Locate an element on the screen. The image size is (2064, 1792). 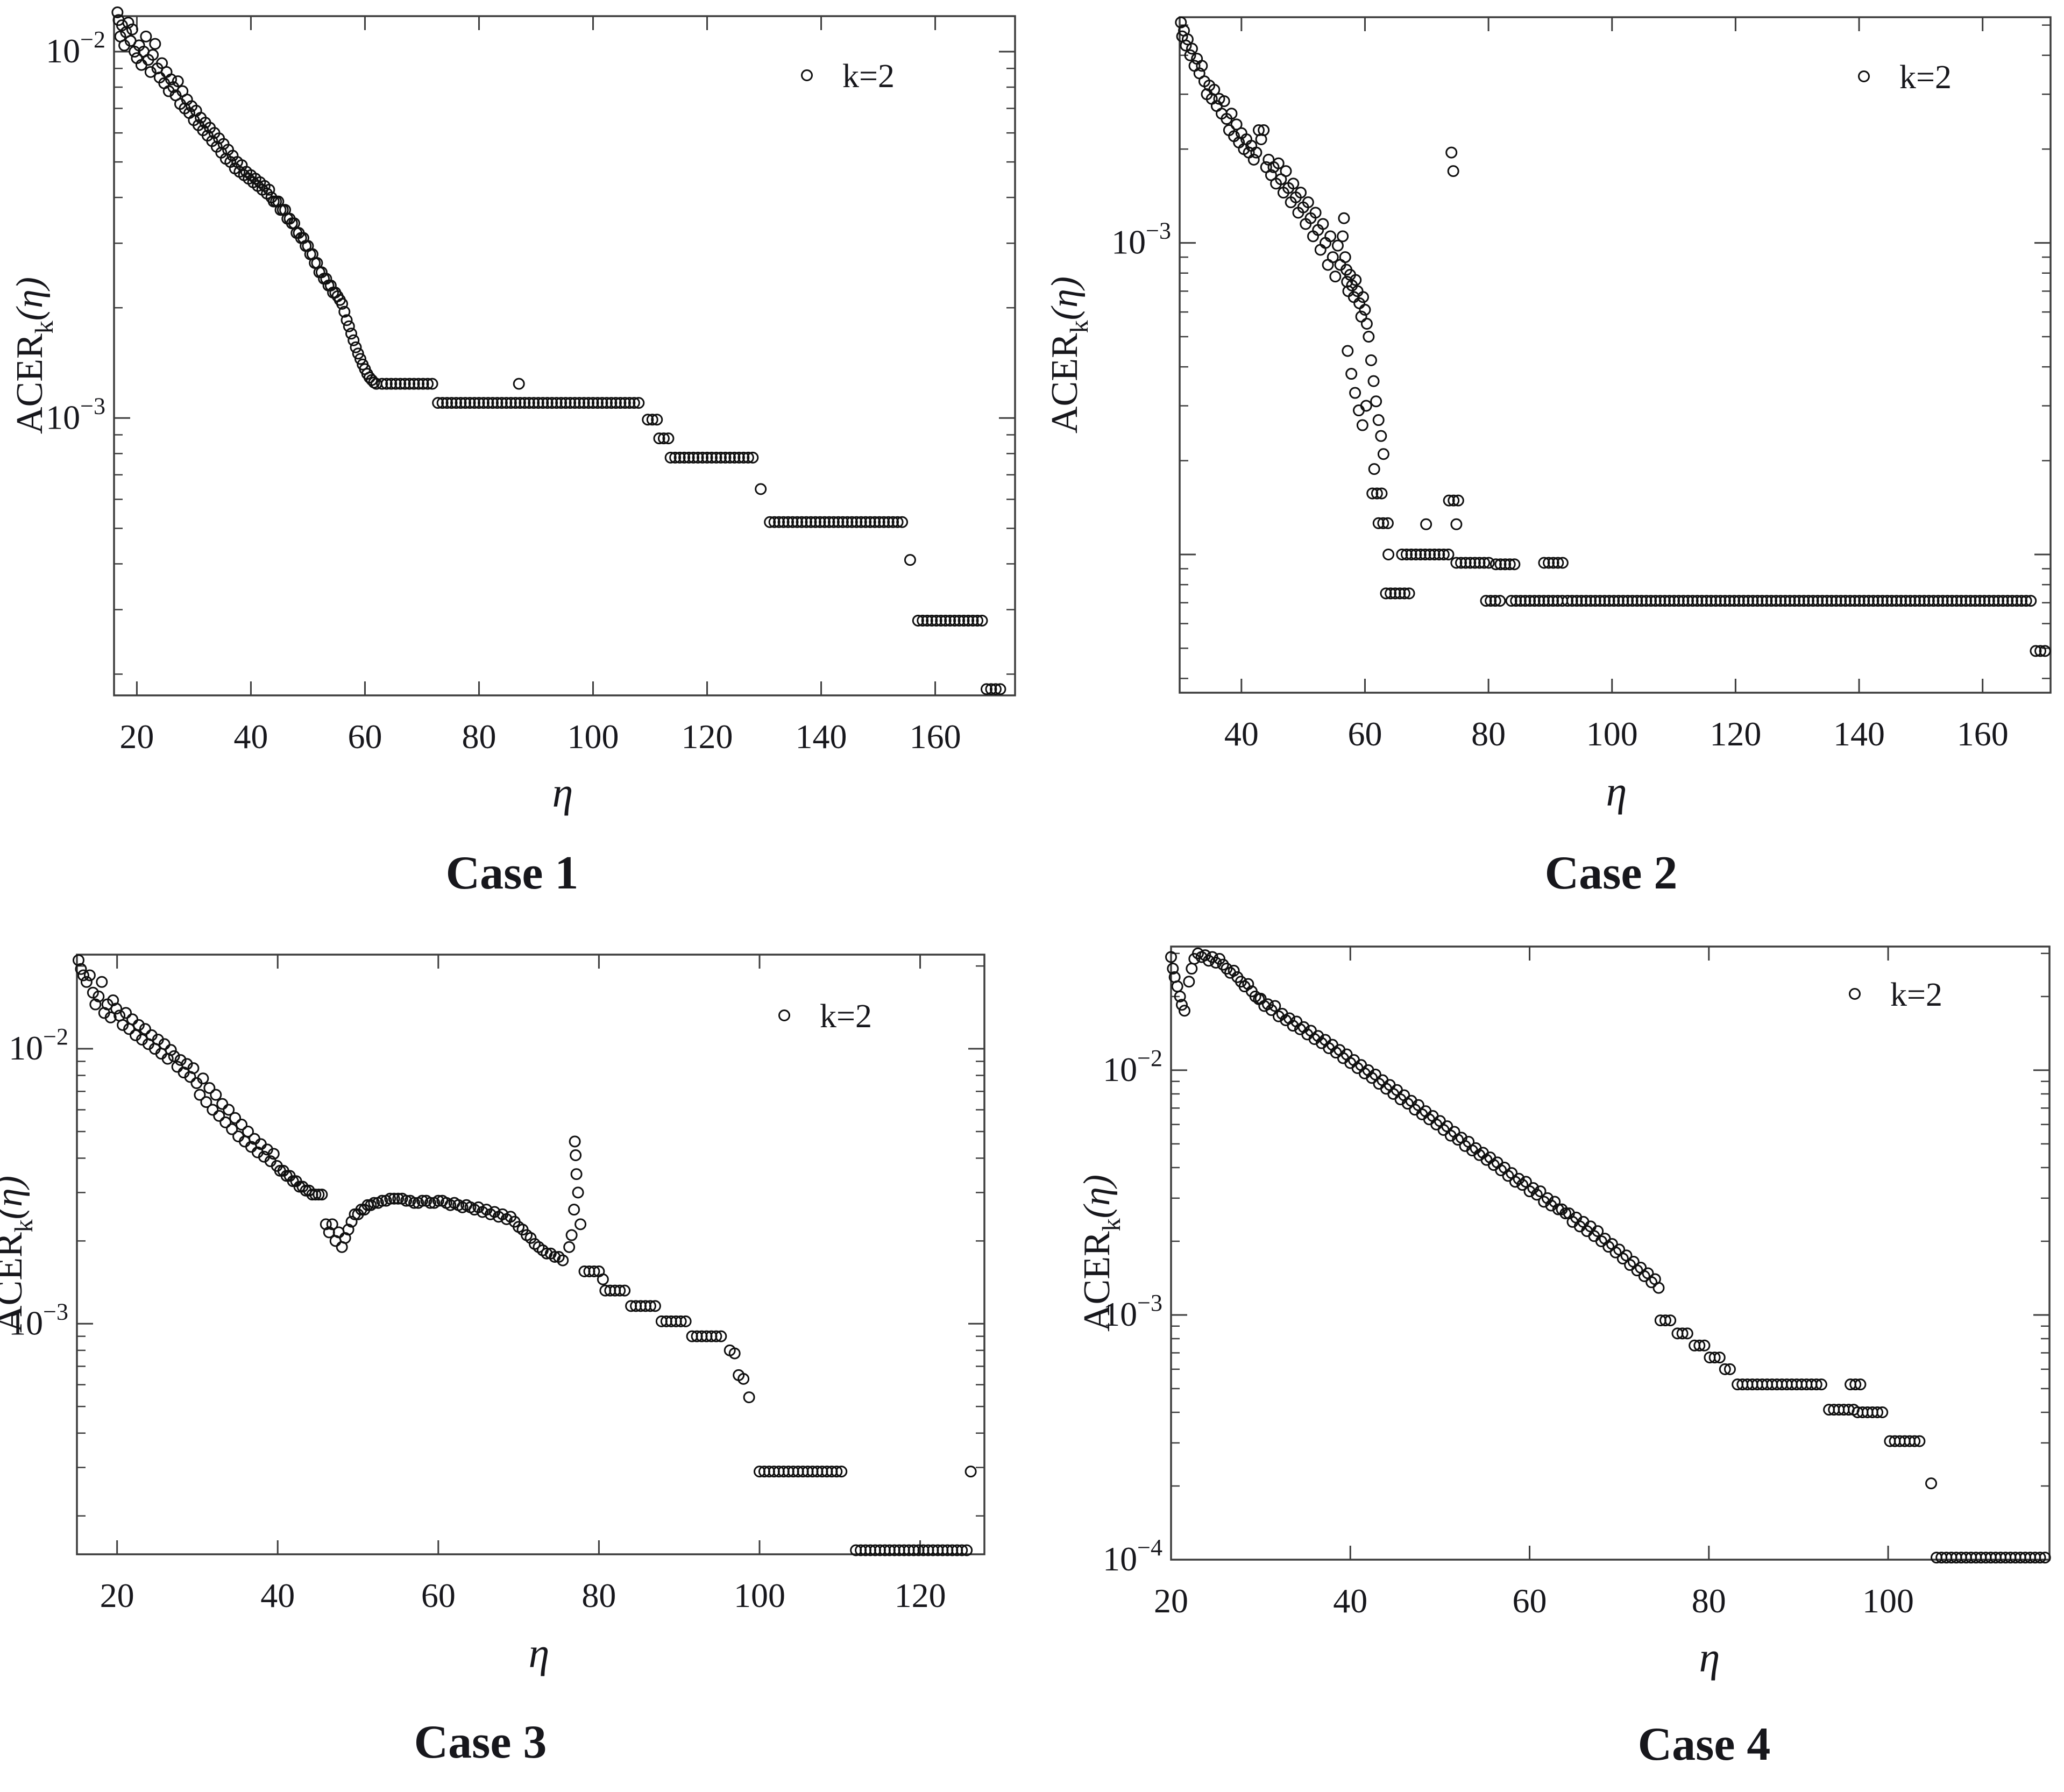
x-tick-label: 120 is located at coordinates (707, 736).